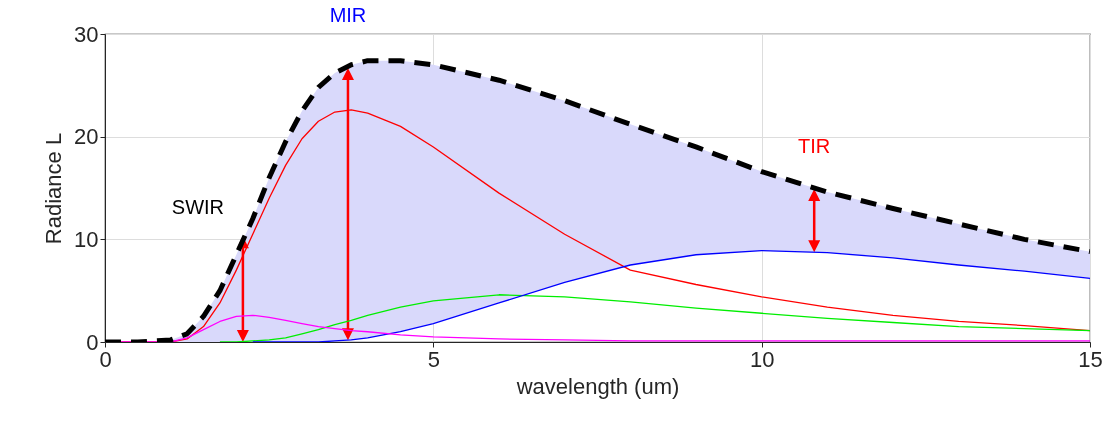 This screenshot has width=1112, height=437. What do you see at coordinates (814, 146) in the screenshot?
I see `annotation: TIR` at bounding box center [814, 146].